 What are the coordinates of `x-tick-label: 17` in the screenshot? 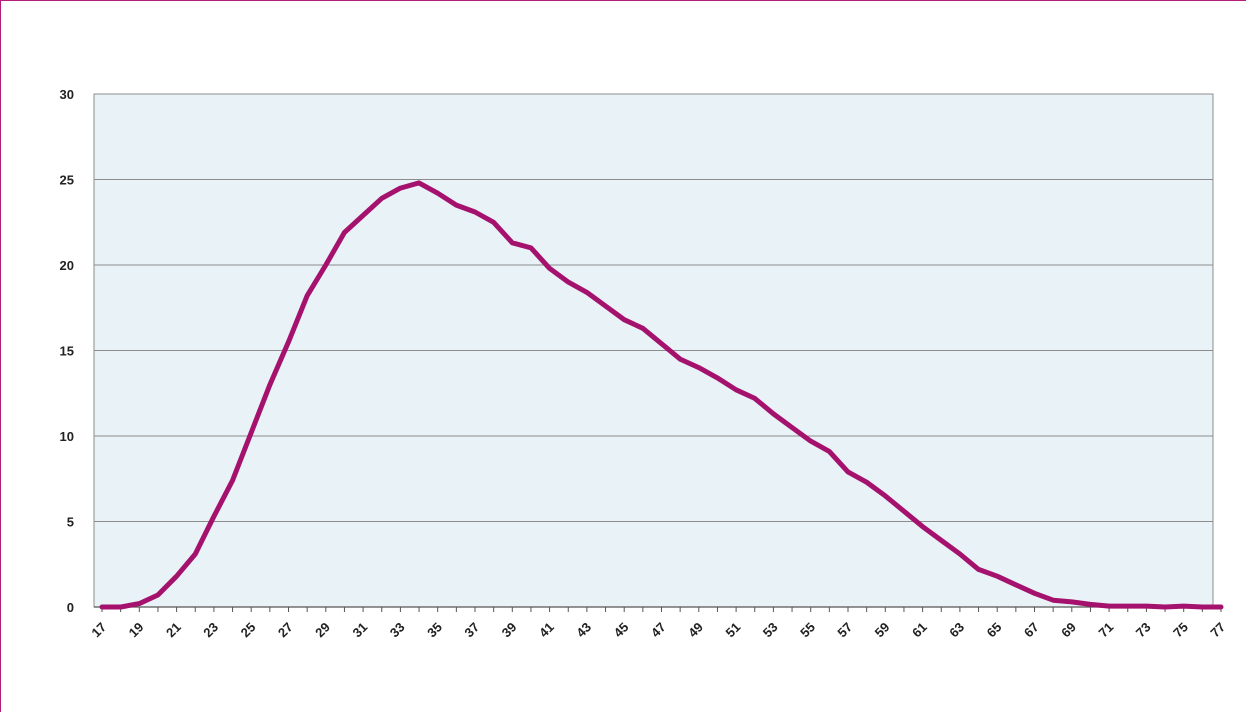 It's located at (98, 629).